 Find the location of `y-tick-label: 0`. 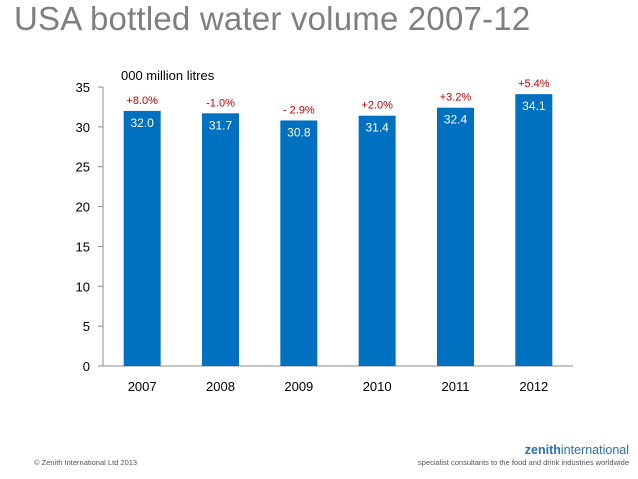

y-tick-label: 0 is located at coordinates (86, 366).